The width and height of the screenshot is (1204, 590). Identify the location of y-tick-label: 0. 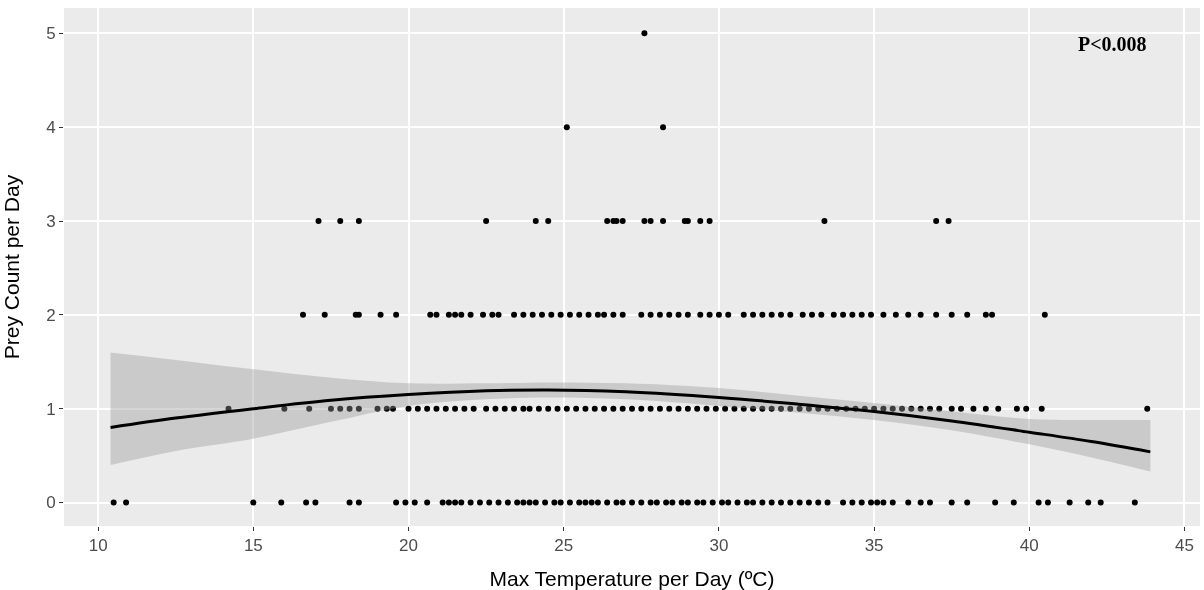
(51, 503).